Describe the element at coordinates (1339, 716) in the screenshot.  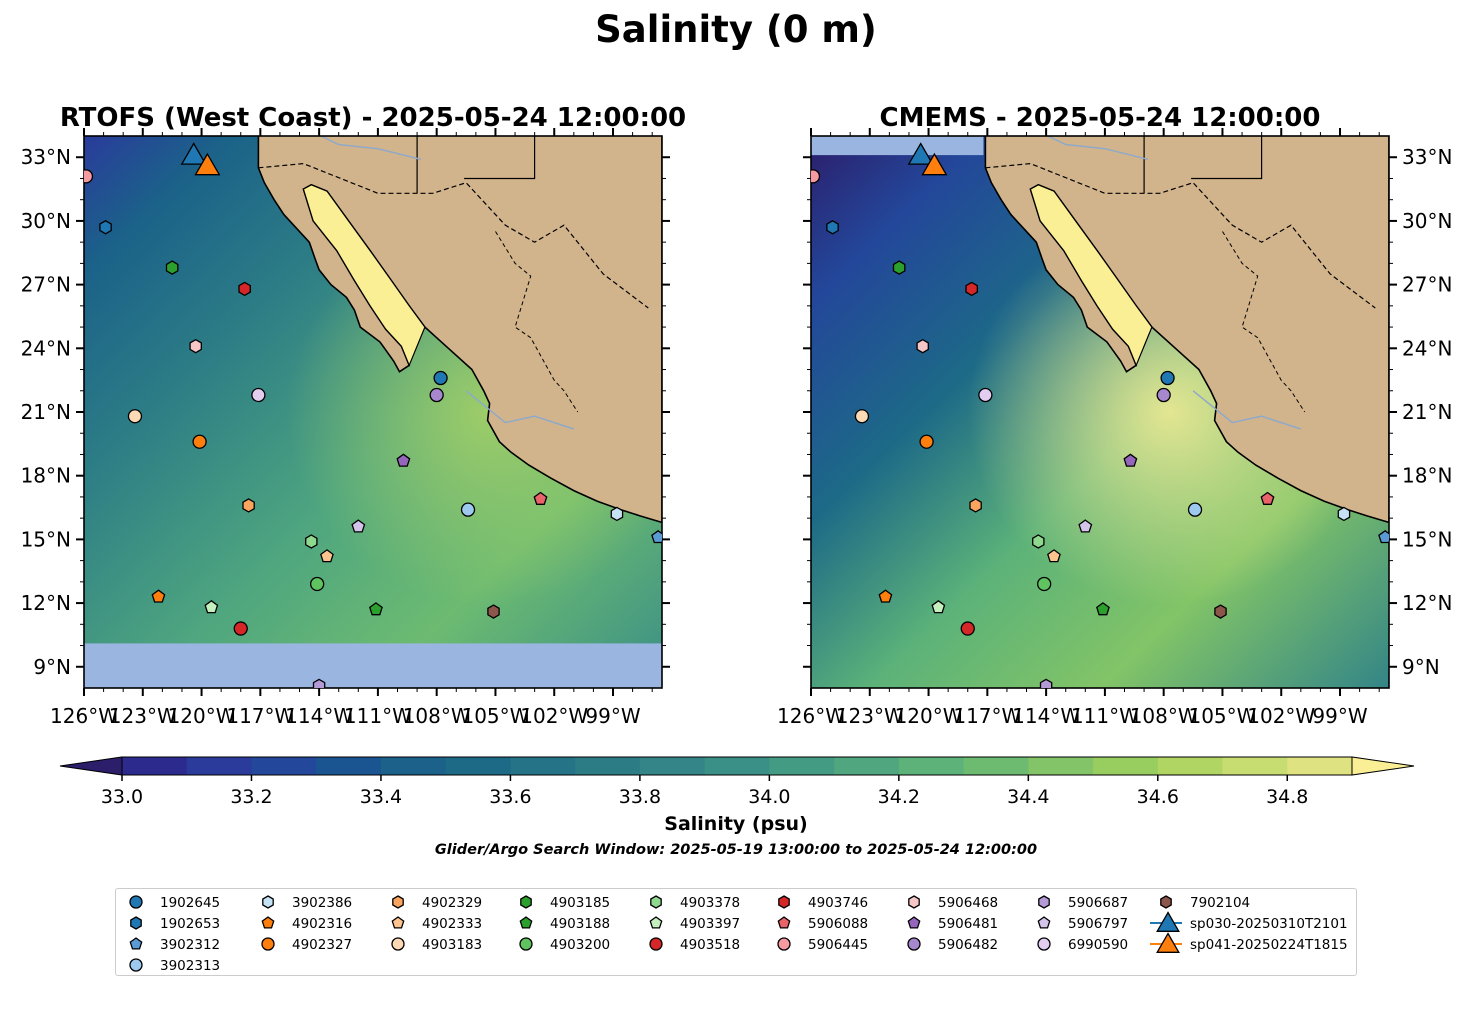
I see `lon-tick-label: 99°W` at that location.